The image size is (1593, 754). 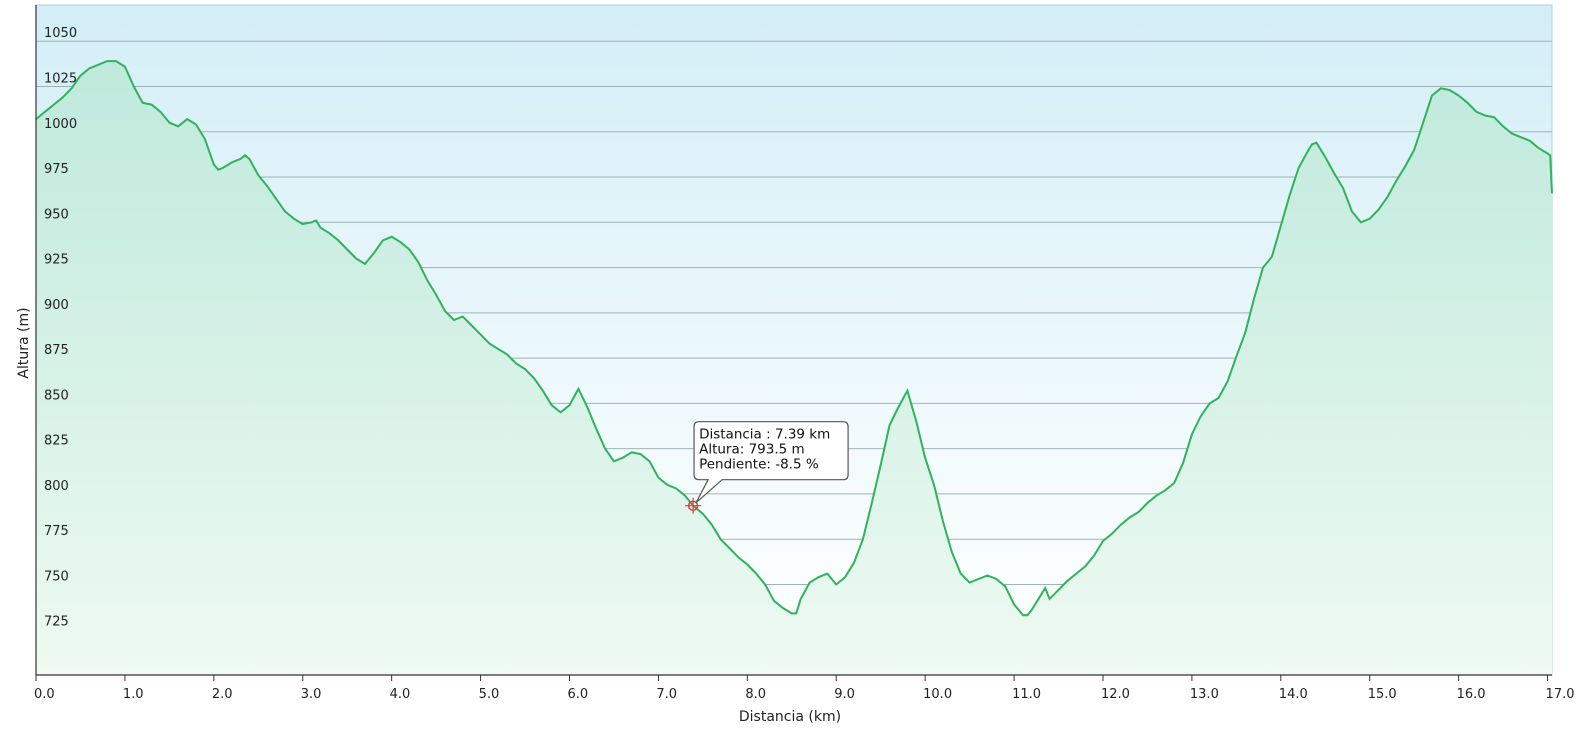 I want to click on x-tick-label: 12.0, so click(x=1115, y=694).